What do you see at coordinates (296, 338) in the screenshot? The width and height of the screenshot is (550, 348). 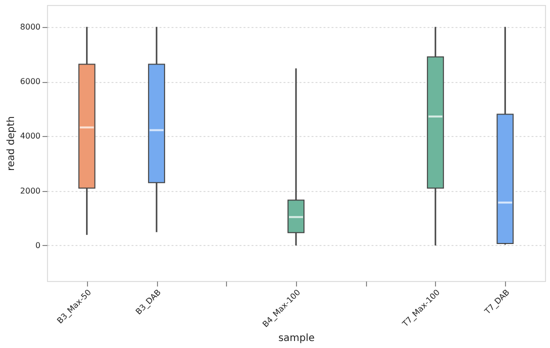 I see `x-axis-title: sample` at bounding box center [296, 338].